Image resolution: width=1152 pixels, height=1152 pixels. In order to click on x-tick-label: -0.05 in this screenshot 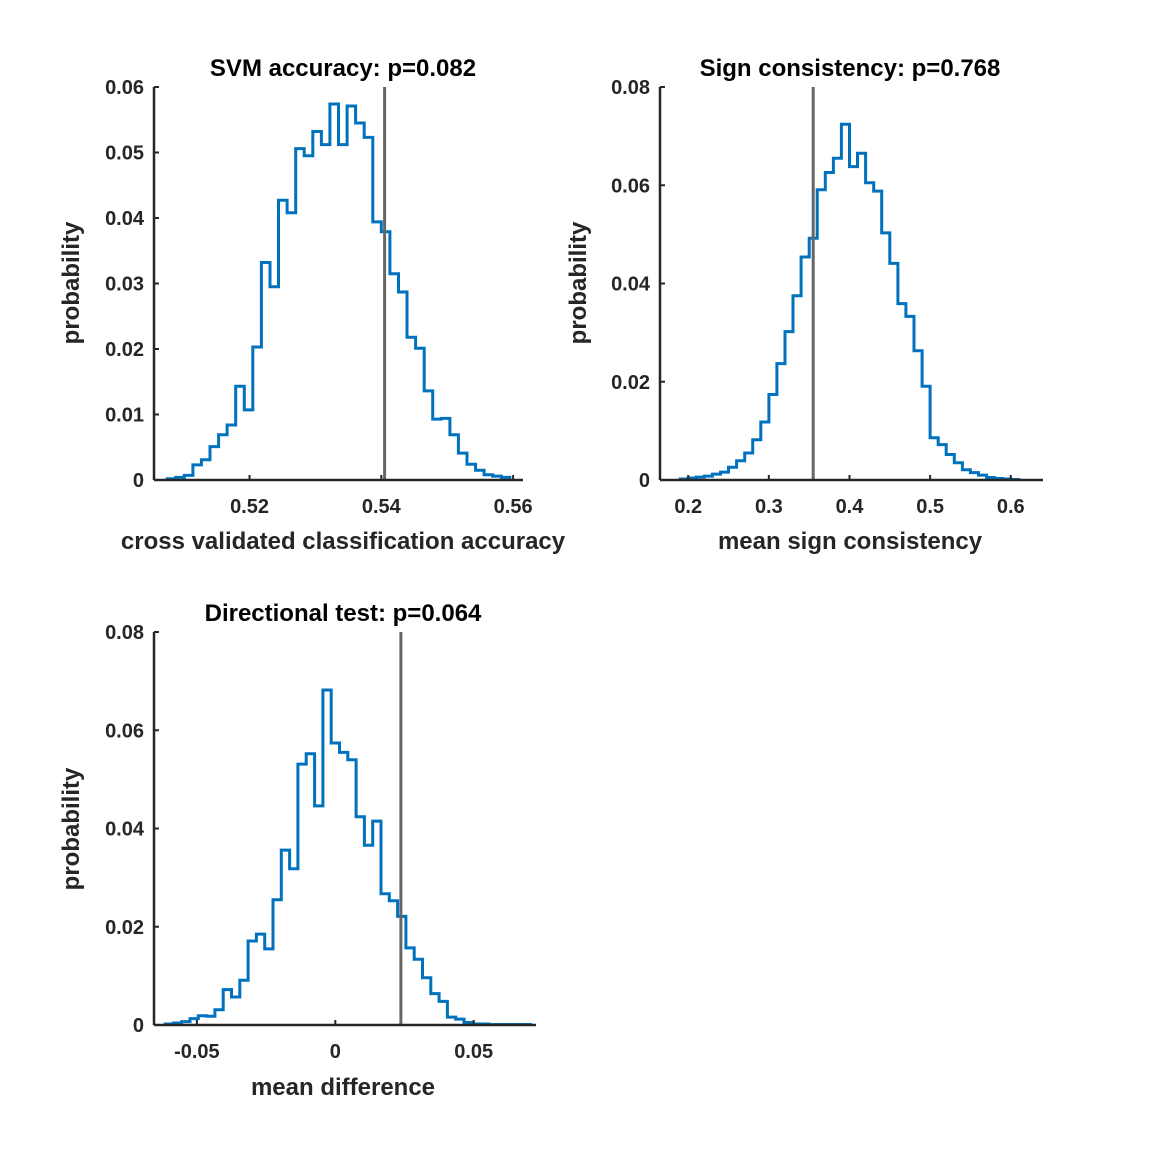, I will do `click(197, 1052)`.